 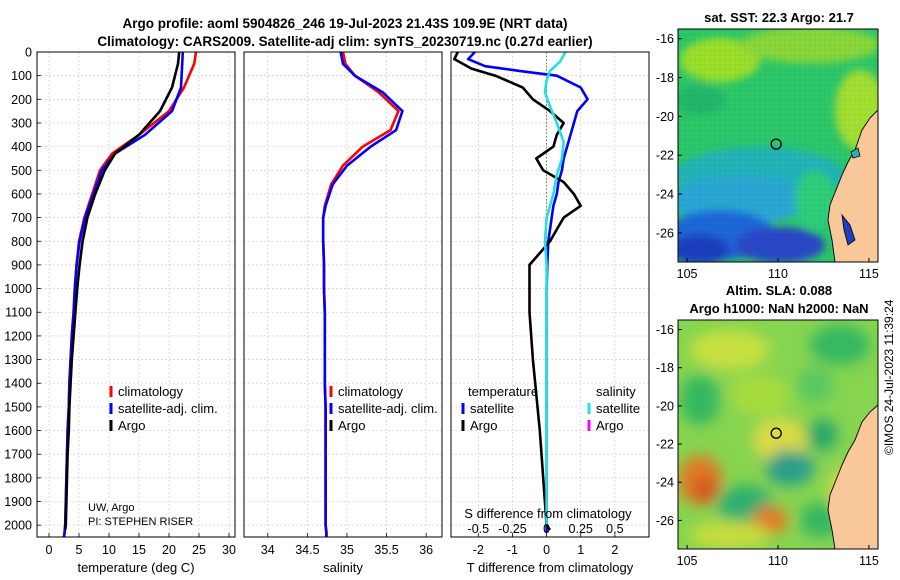 What do you see at coordinates (18, 502) in the screenshot?
I see `depth-tick-label: 1900` at bounding box center [18, 502].